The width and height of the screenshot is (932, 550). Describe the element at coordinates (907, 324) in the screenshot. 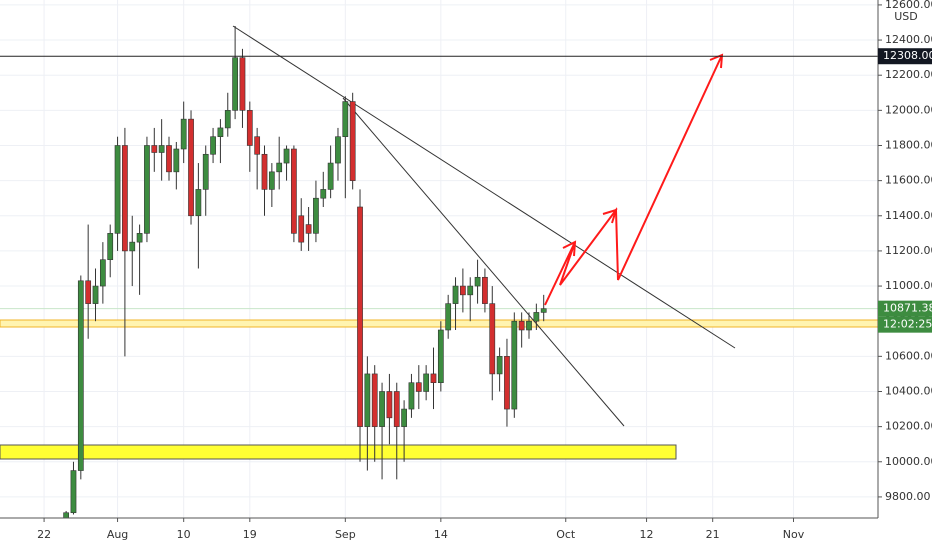

I see `countdown: 12:02:25` at that location.